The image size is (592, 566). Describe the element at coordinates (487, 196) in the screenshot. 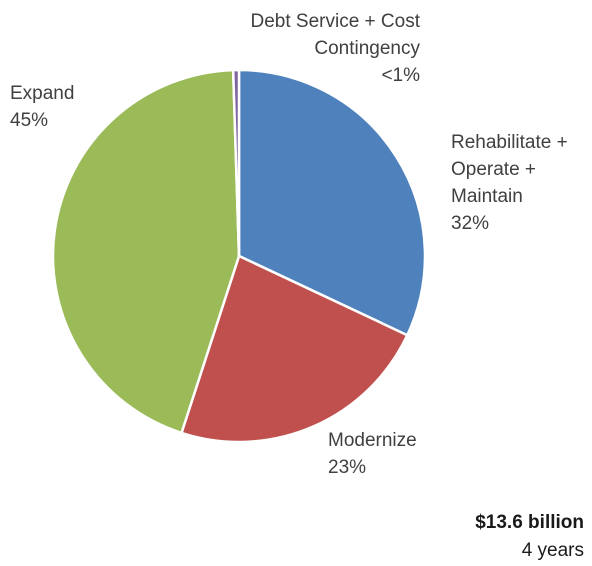

I see `slice-label-rehab-line3: Maintain` at that location.